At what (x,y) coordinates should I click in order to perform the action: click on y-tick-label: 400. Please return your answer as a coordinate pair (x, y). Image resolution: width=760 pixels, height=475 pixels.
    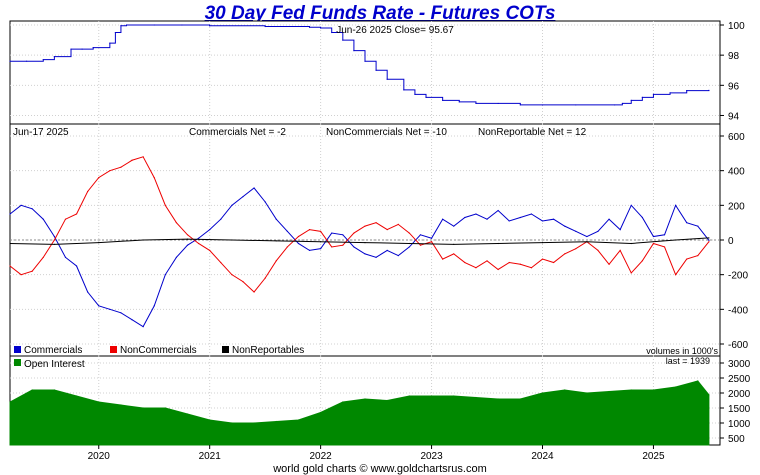
    Looking at the image, I should click on (736, 172).